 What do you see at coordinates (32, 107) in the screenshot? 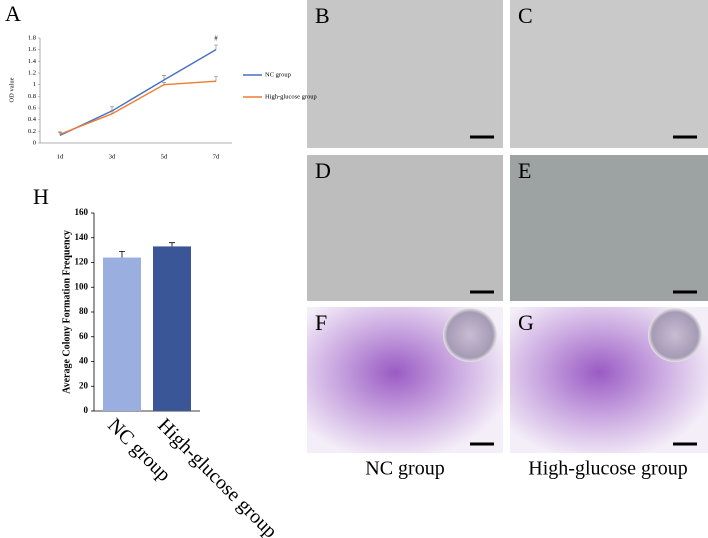
I see `y-tick-label: 0.6` at bounding box center [32, 107].